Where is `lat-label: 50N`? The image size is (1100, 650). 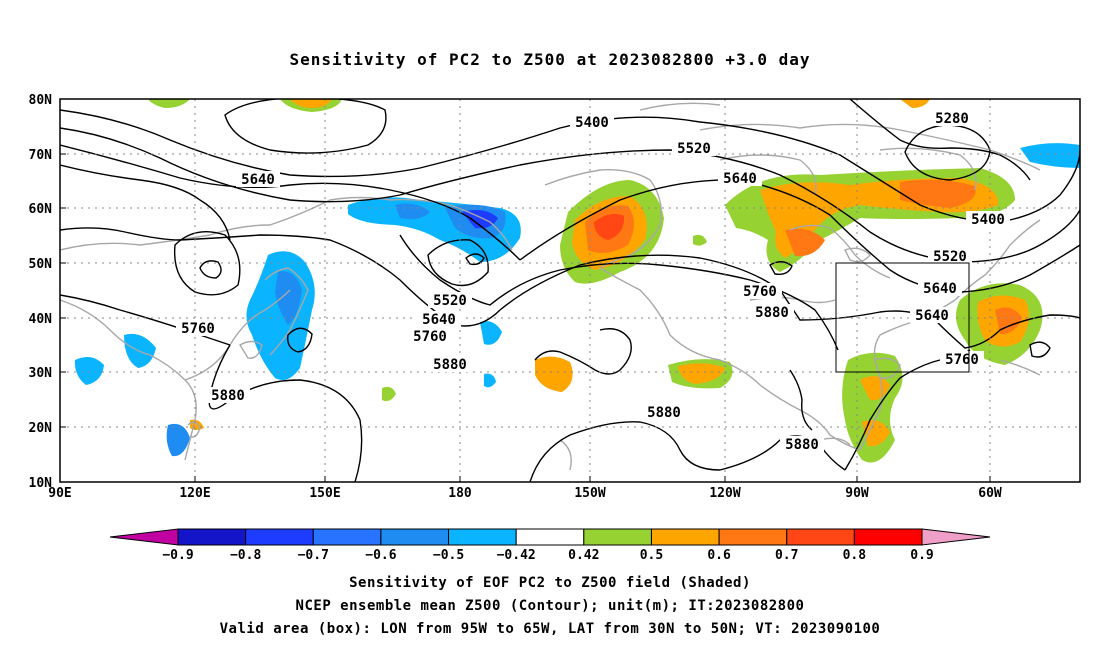
lat-label: 50N is located at coordinates (41, 264).